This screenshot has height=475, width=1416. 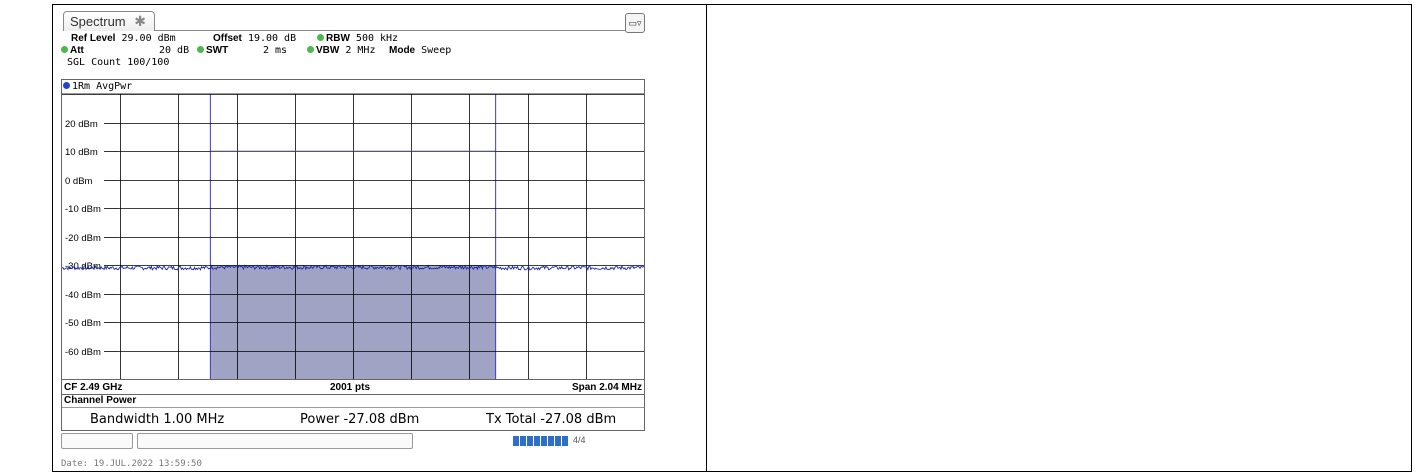 What do you see at coordinates (360, 50) in the screenshot?
I see `vbw-value: 2 MHz` at bounding box center [360, 50].